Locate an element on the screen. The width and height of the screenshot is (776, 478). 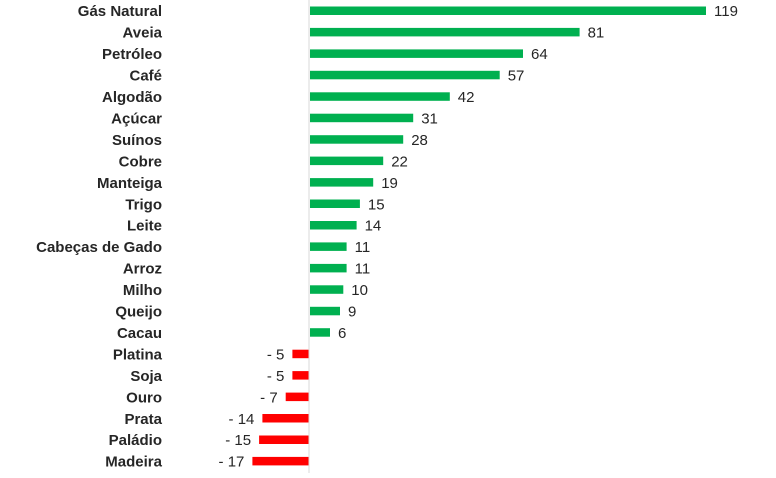
category-label: Suínos is located at coordinates (137, 140).